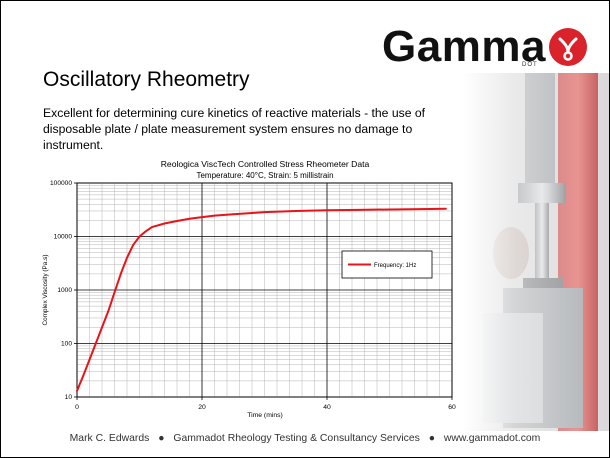  Describe the element at coordinates (64, 290) in the screenshot. I see `y-tick-label: 1000` at that location.